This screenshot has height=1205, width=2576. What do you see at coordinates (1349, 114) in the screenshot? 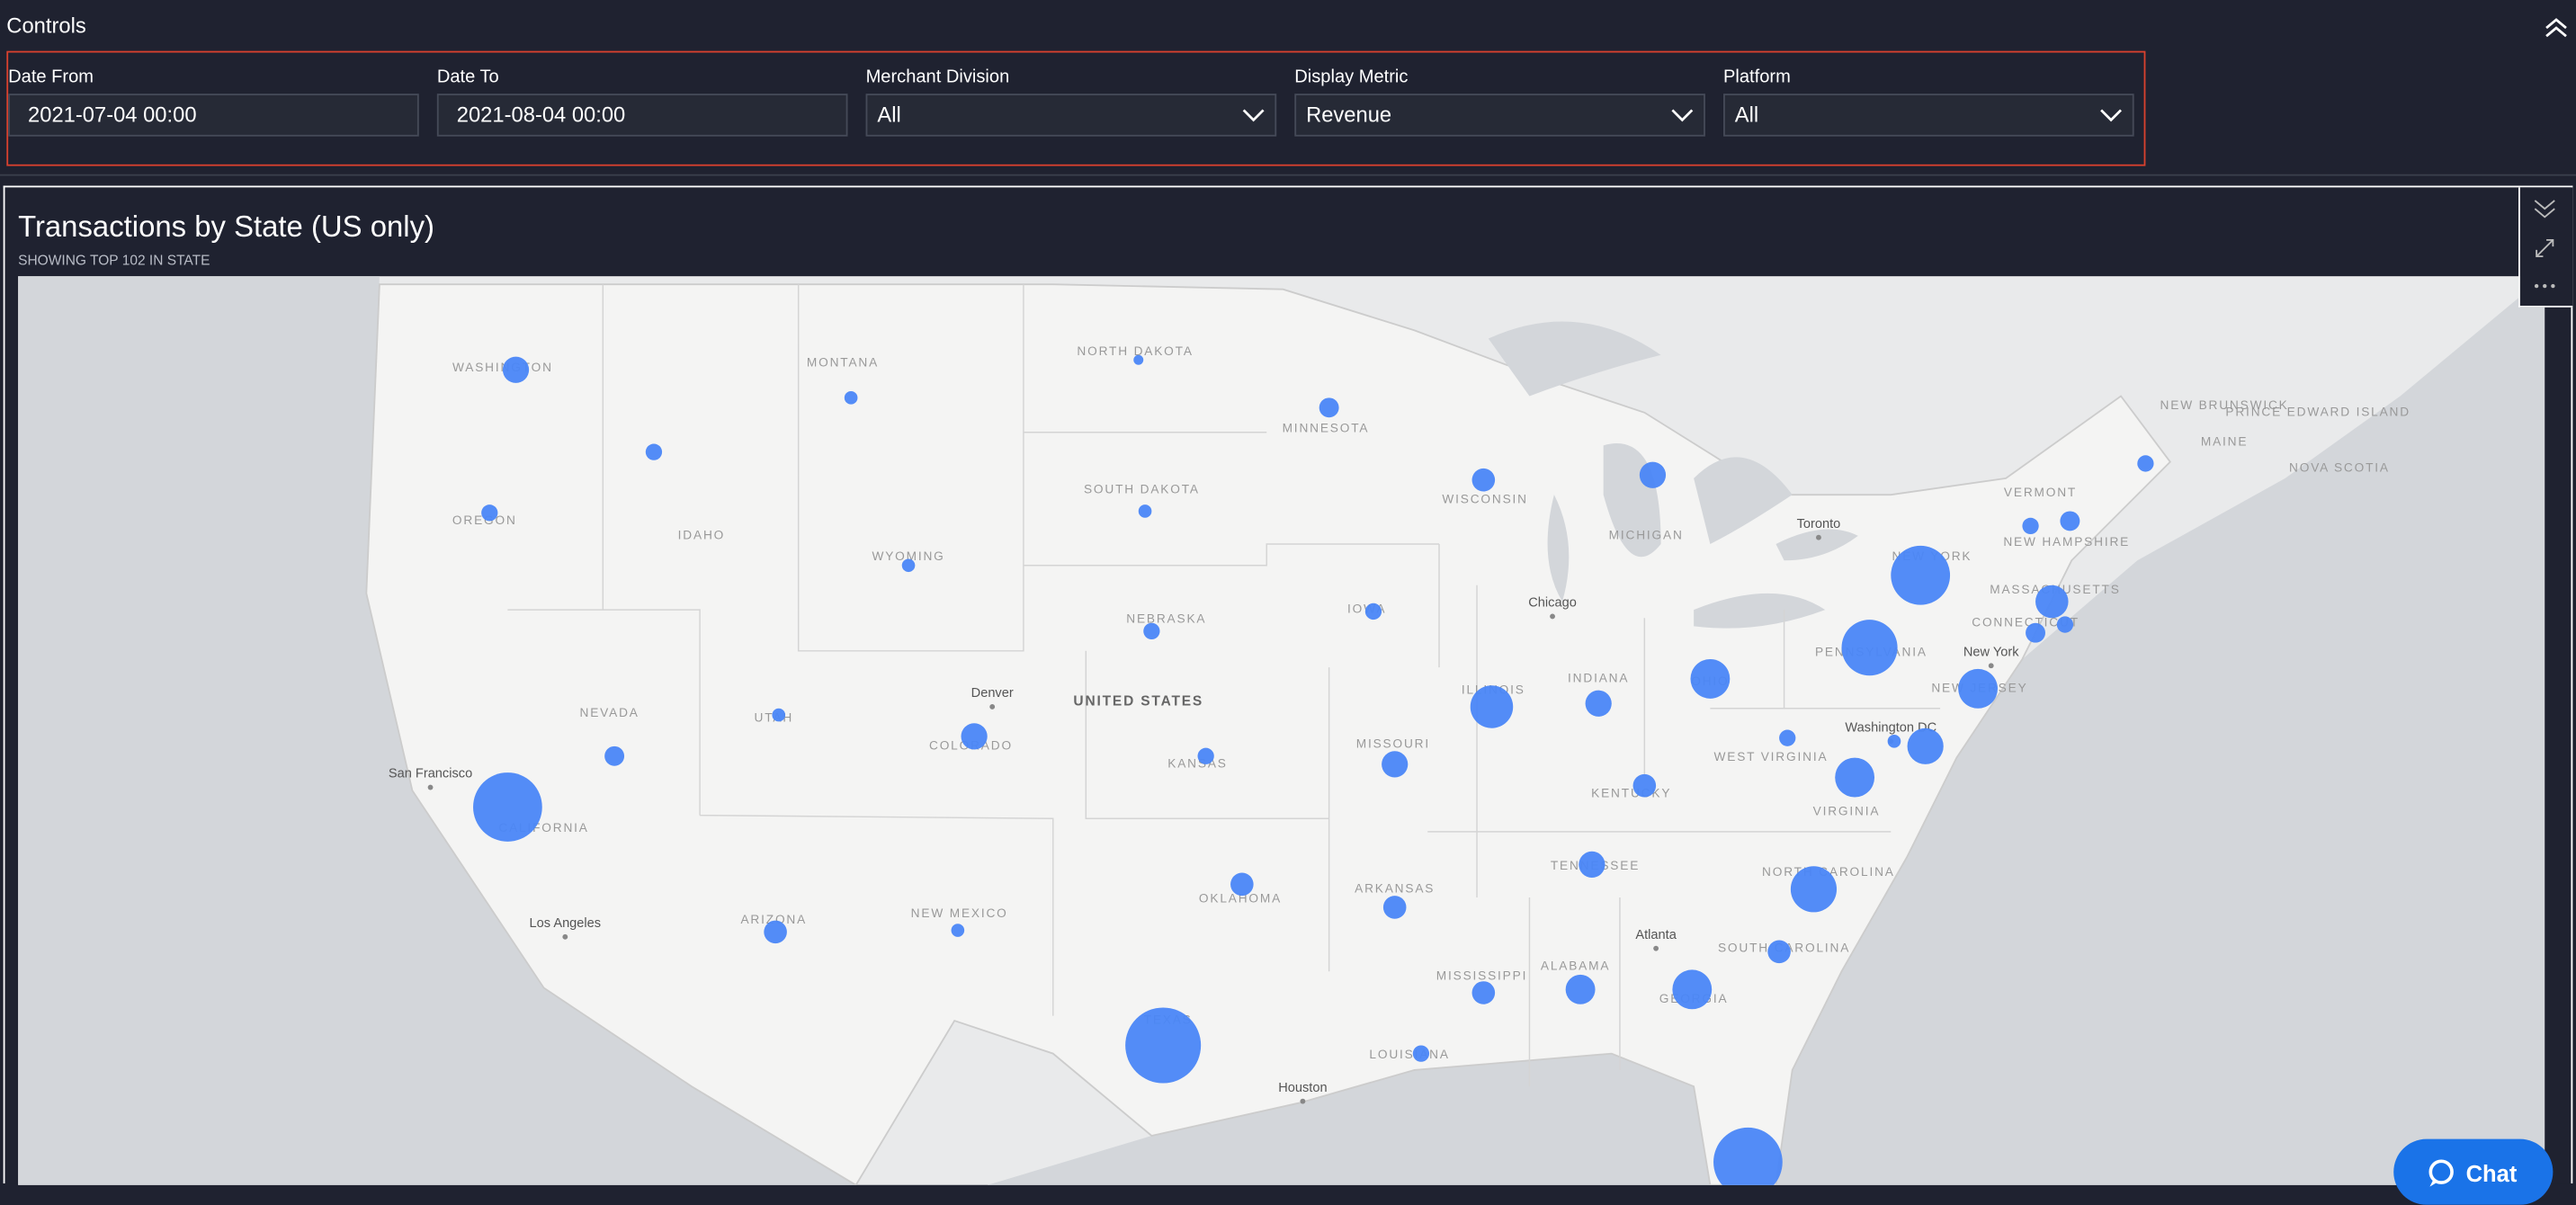
I see `filter-value: Revenue` at bounding box center [1349, 114].